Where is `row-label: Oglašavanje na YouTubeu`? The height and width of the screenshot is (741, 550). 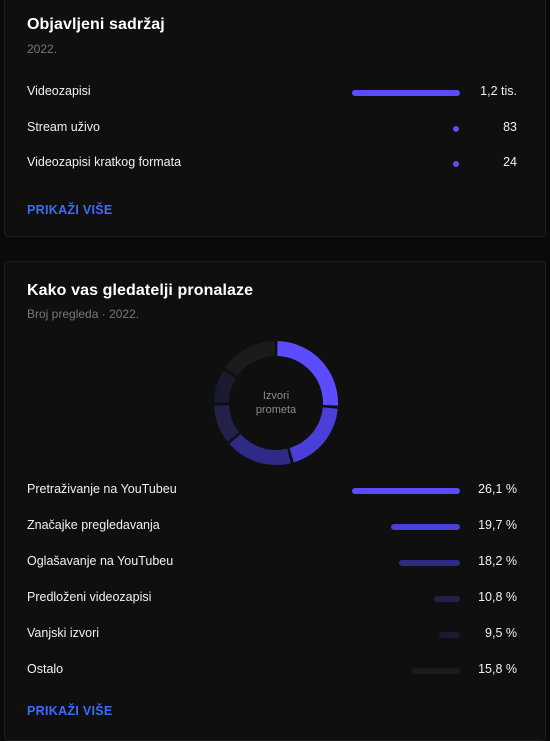
row-label: Oglašavanje na YouTubeu is located at coordinates (100, 561).